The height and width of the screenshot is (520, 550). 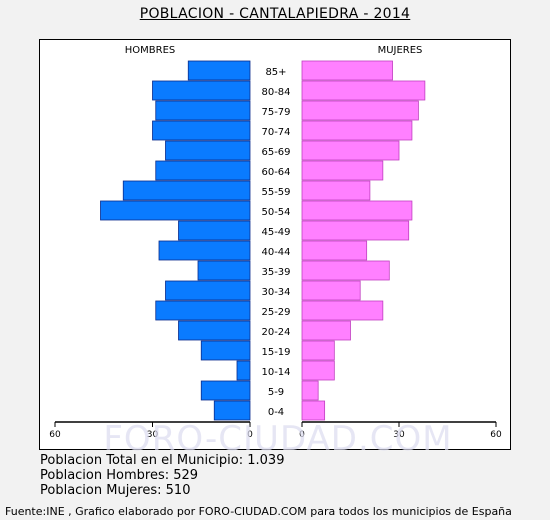 What do you see at coordinates (275, 232) in the screenshot?
I see `age-group-label: 45-49` at bounding box center [275, 232].